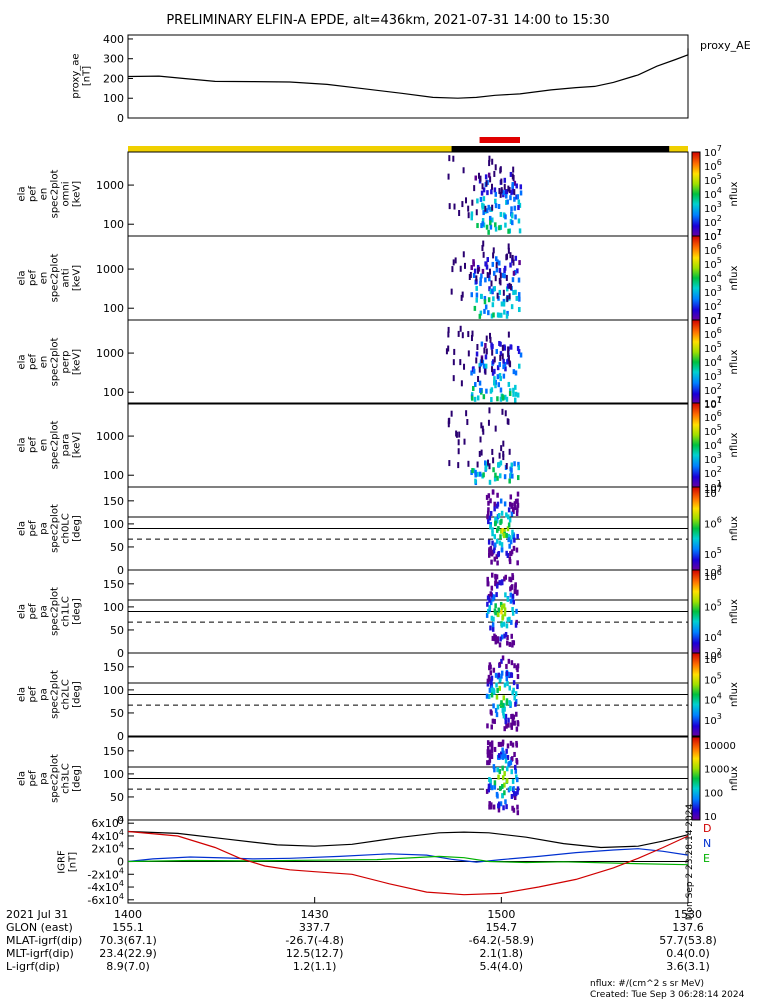 The width and height of the screenshot is (775, 1000). Describe the element at coordinates (120, 118) in the screenshot. I see `ae-ytick-label: 0` at that location.